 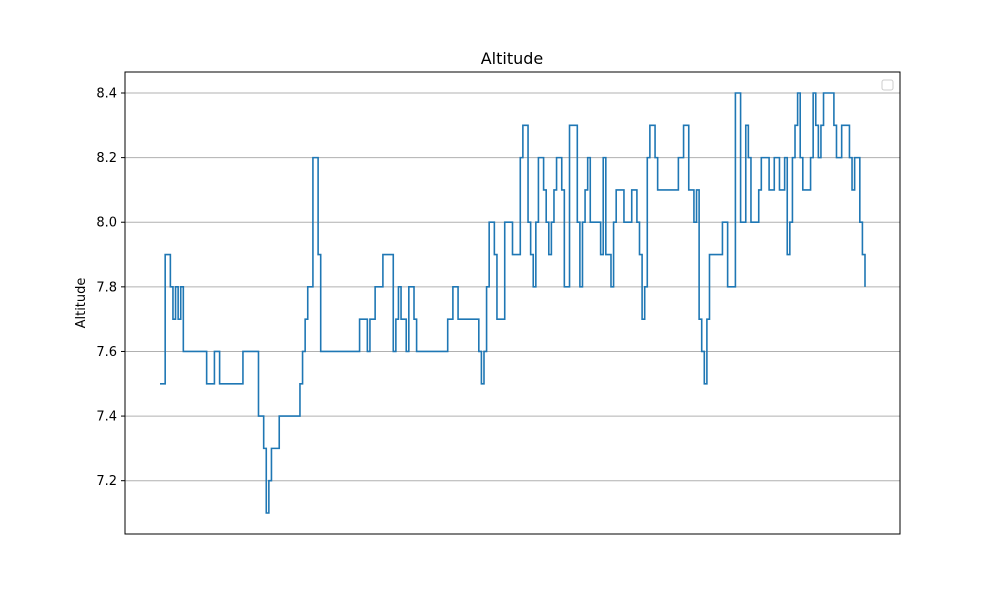 What do you see at coordinates (887, 85) in the screenshot?
I see `legend-box` at bounding box center [887, 85].